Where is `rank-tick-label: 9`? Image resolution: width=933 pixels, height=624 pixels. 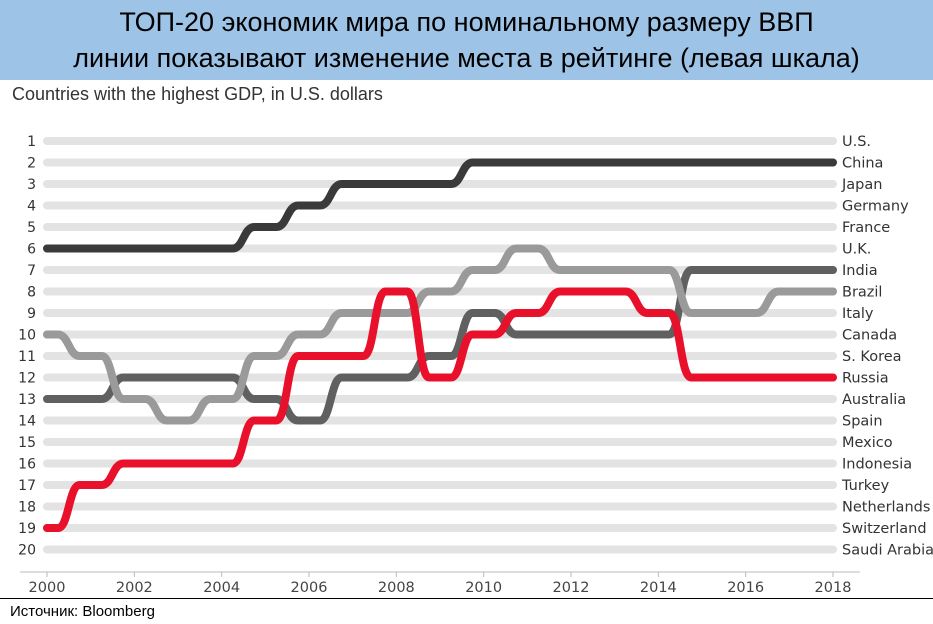
rank-tick-label: 9 is located at coordinates (31, 314).